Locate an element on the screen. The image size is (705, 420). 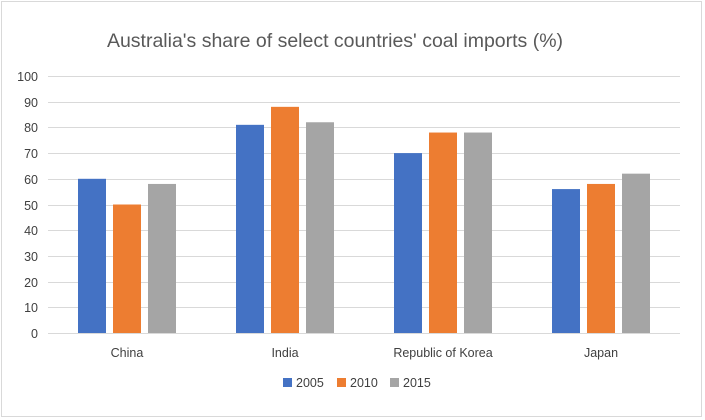
legend-swatch-2010 is located at coordinates (341, 382).